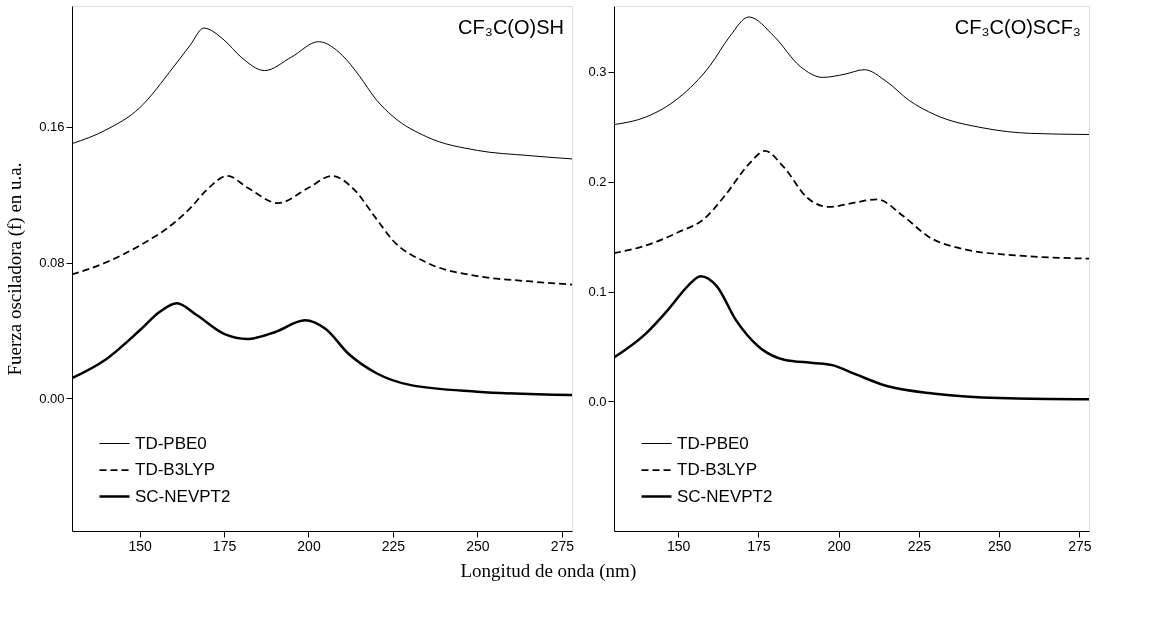 Image resolution: width=1170 pixels, height=643 pixels. What do you see at coordinates (597, 72) in the screenshot?
I see `y-tick-label: 0.3` at bounding box center [597, 72].